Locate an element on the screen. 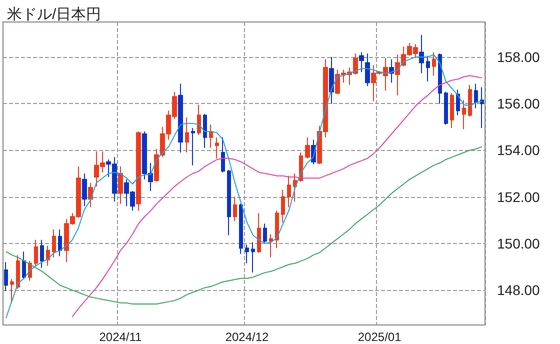 The height and width of the screenshot is (344, 560). y-tick-label: 158.00 is located at coordinates (518, 56).